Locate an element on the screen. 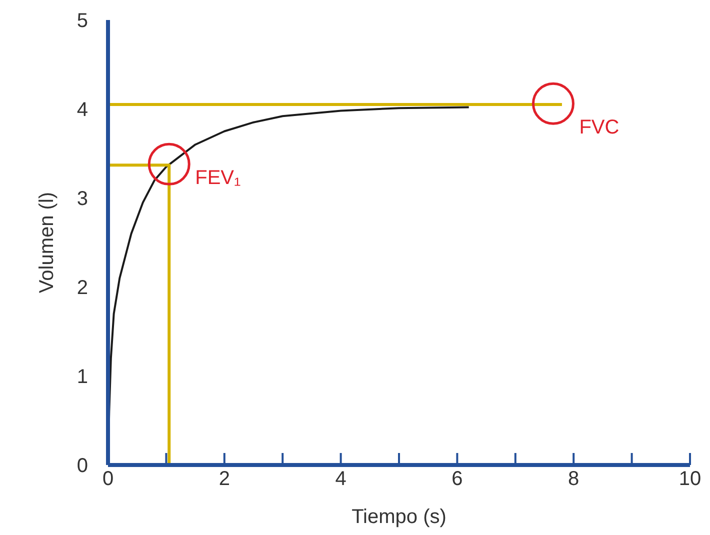  x-tick-label: 10 is located at coordinates (690, 479).